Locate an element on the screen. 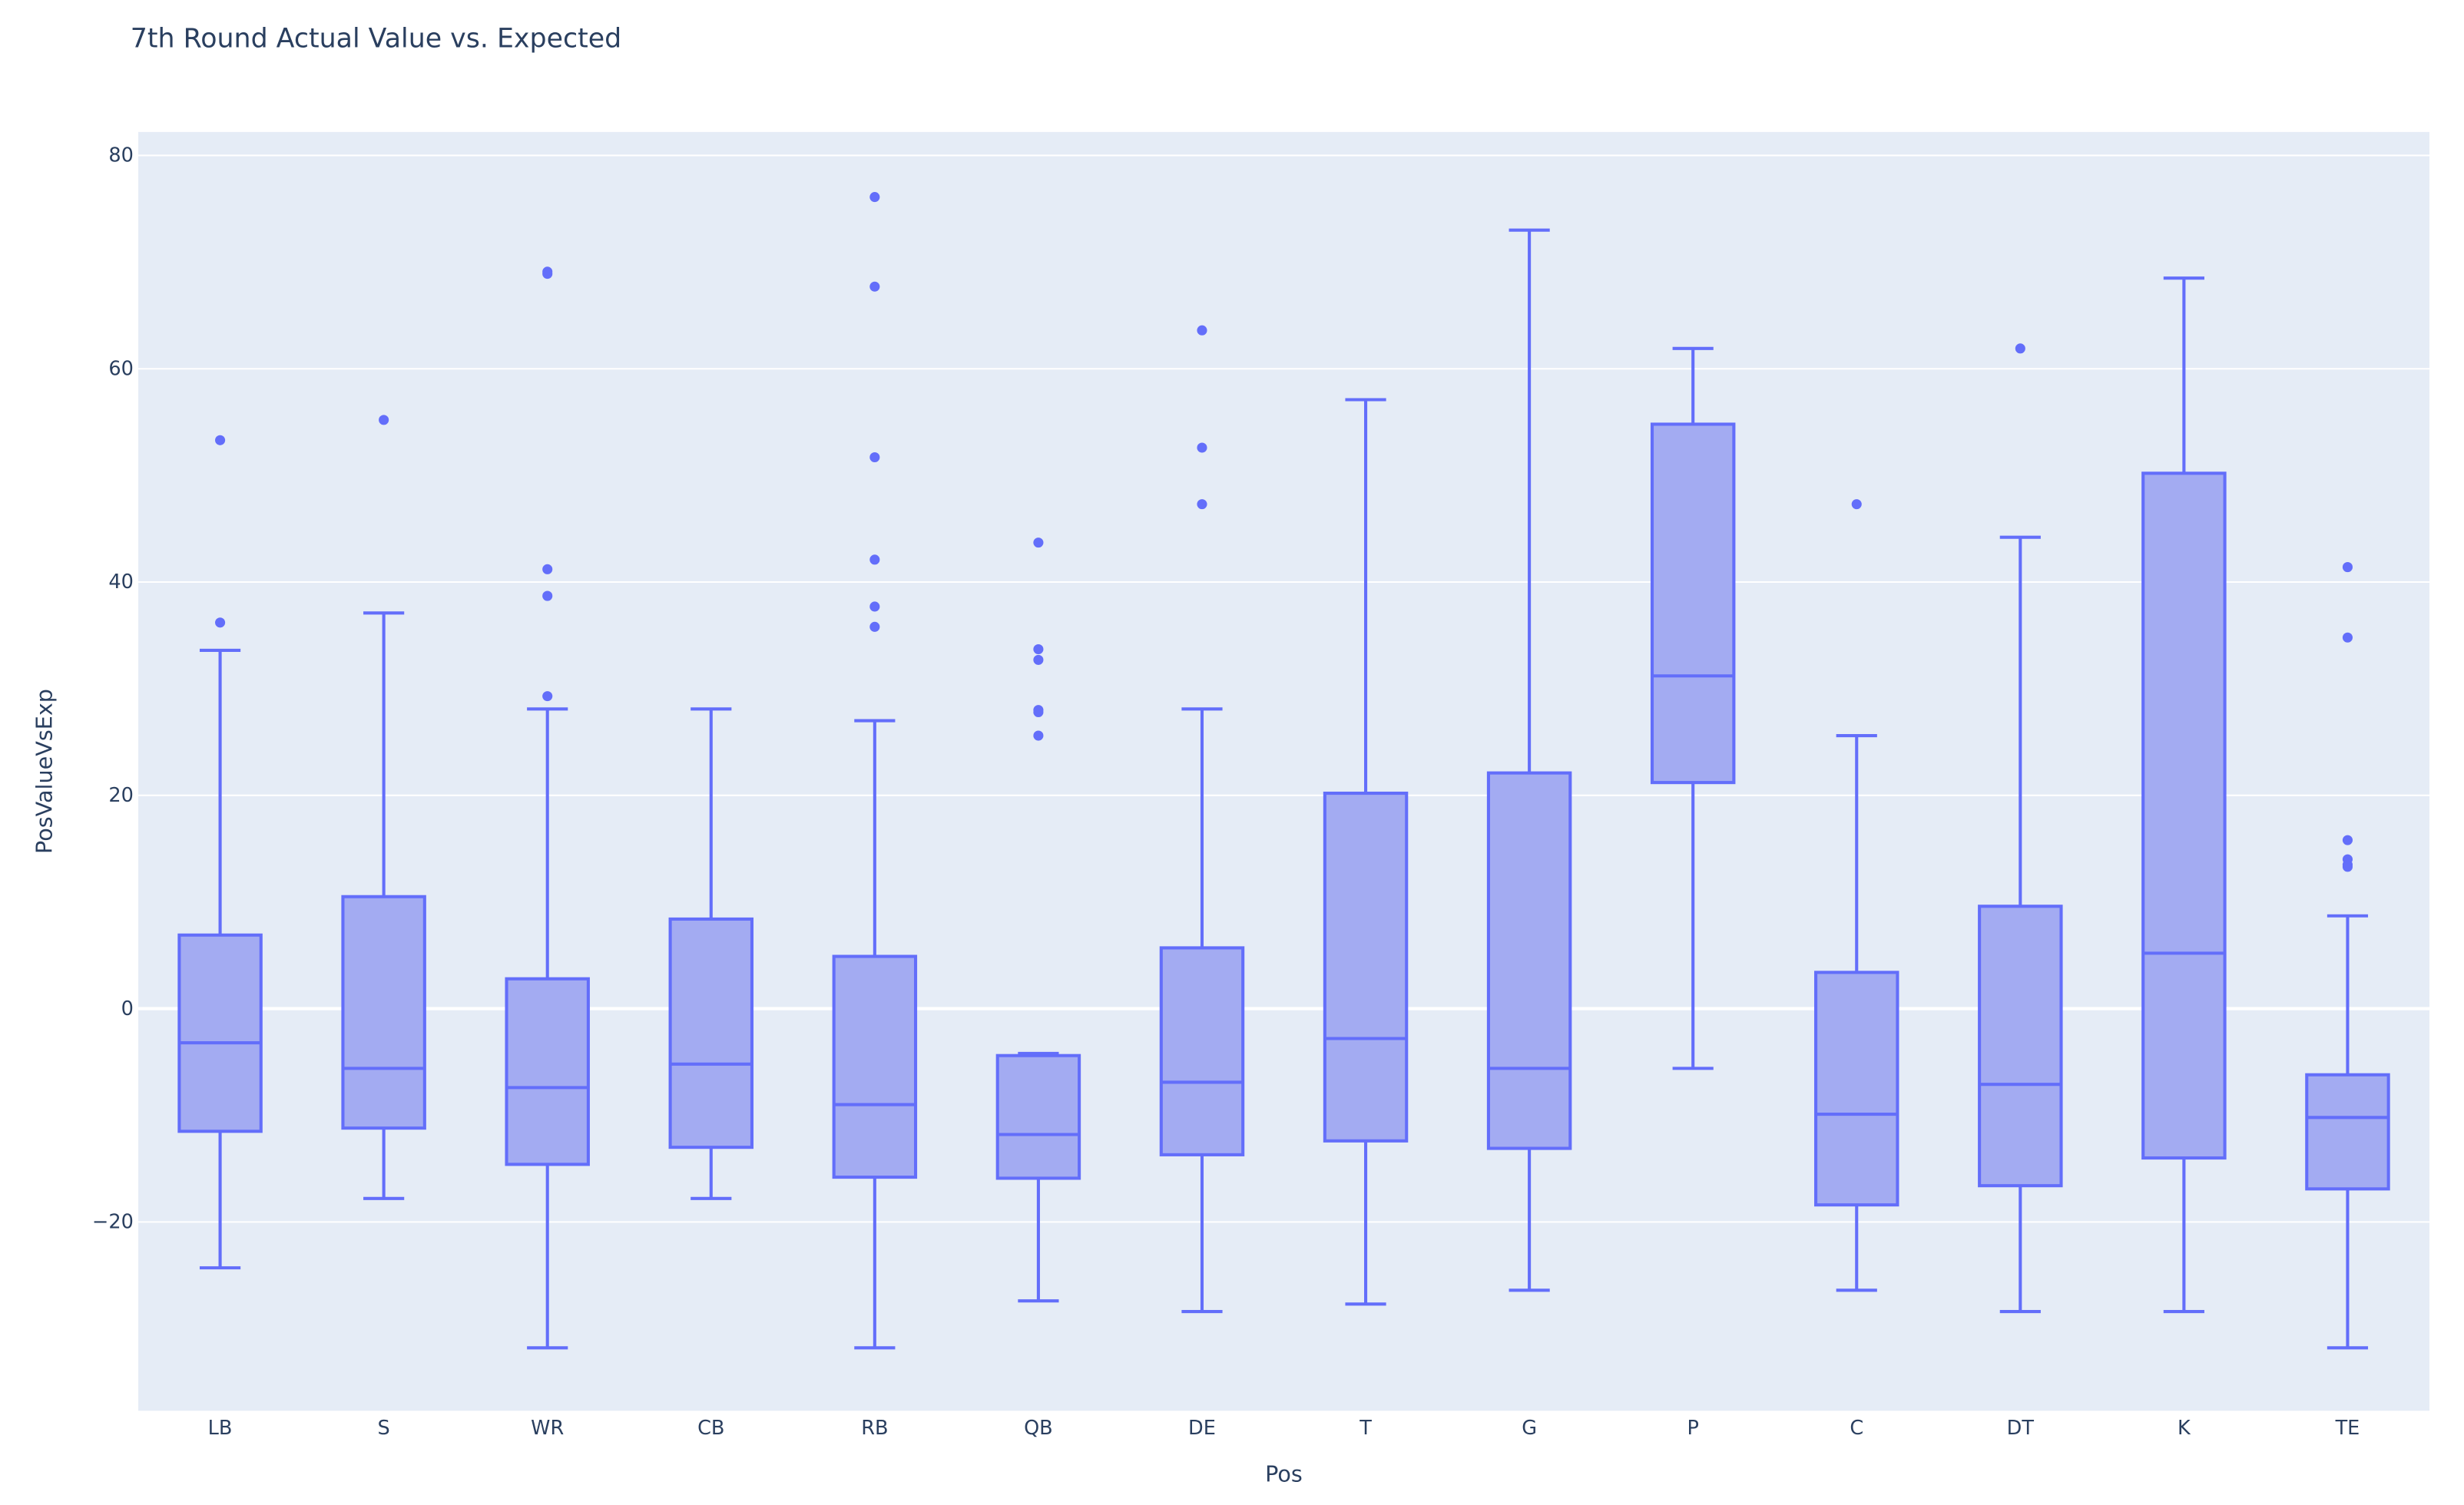 The image size is (2464, 1505). x-tick-label: LB is located at coordinates (220, 1429).